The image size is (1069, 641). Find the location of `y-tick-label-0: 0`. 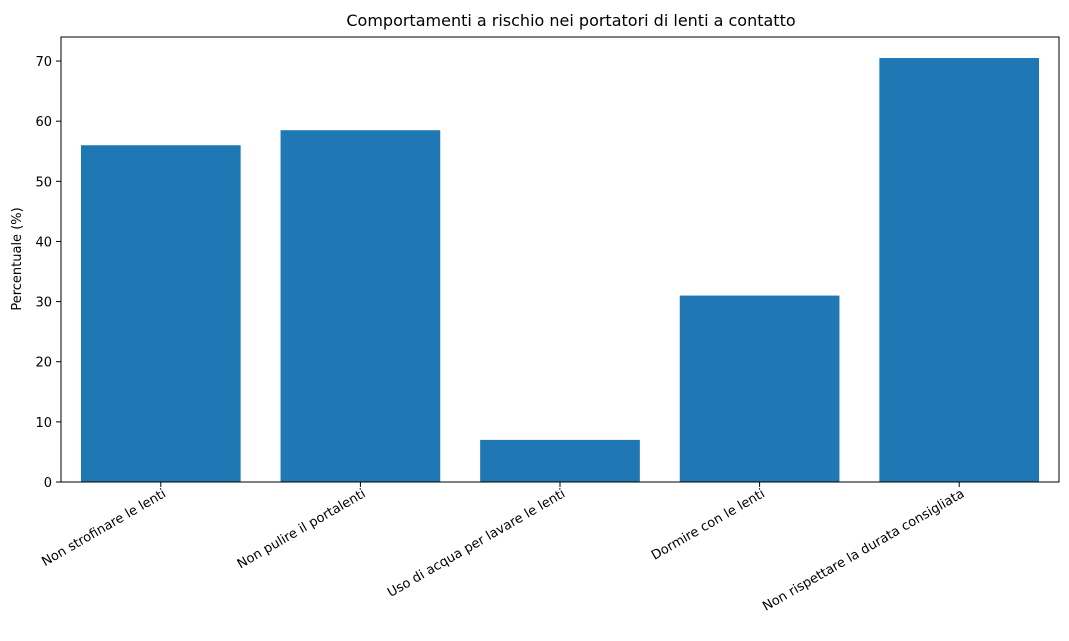

y-tick-label-0: 0 is located at coordinates (48, 483).